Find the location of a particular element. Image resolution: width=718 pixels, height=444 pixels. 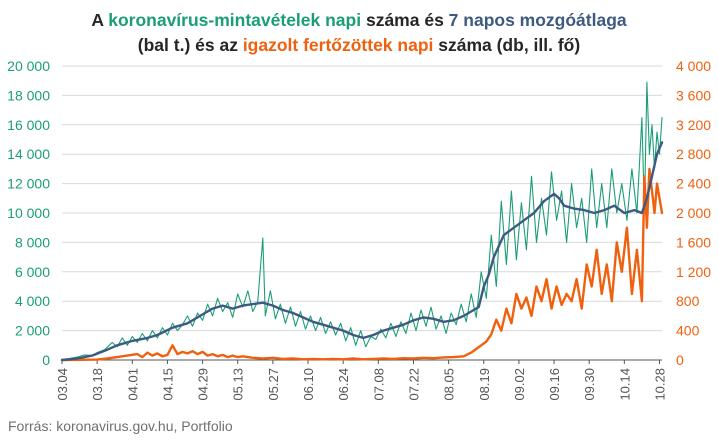

left-axis-tick-label: 10 000 is located at coordinates (28, 213).